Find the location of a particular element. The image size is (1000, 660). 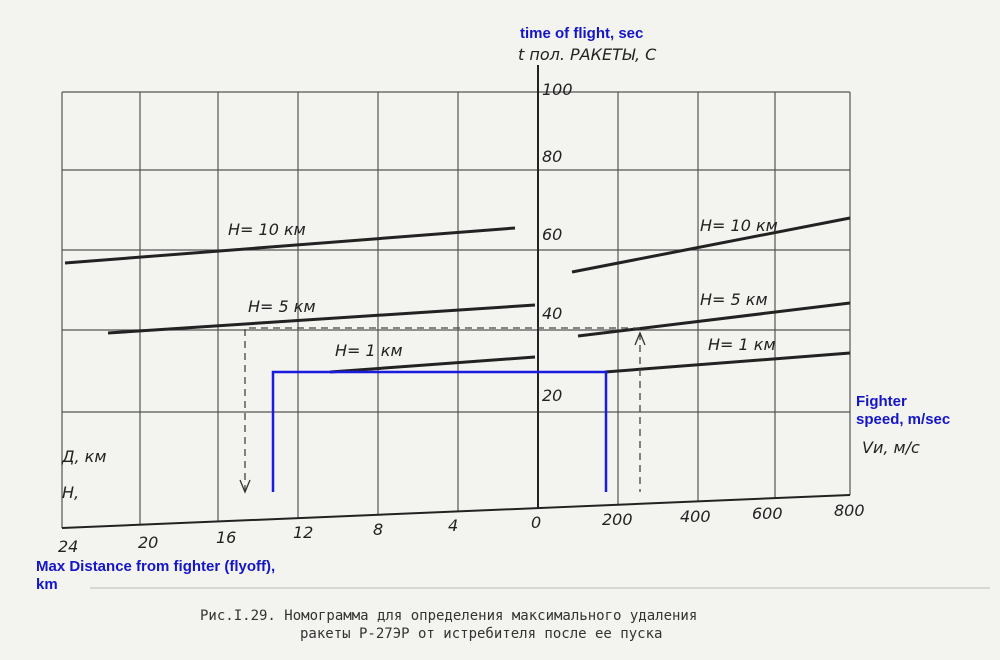

y-label: 80 is located at coordinates (552, 156).